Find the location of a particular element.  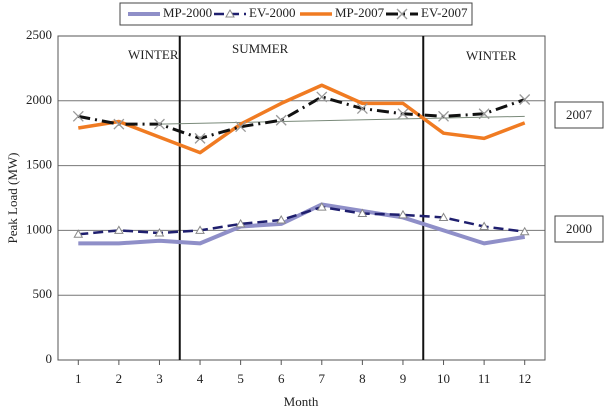

x-tick-label: 12 is located at coordinates (524, 378).